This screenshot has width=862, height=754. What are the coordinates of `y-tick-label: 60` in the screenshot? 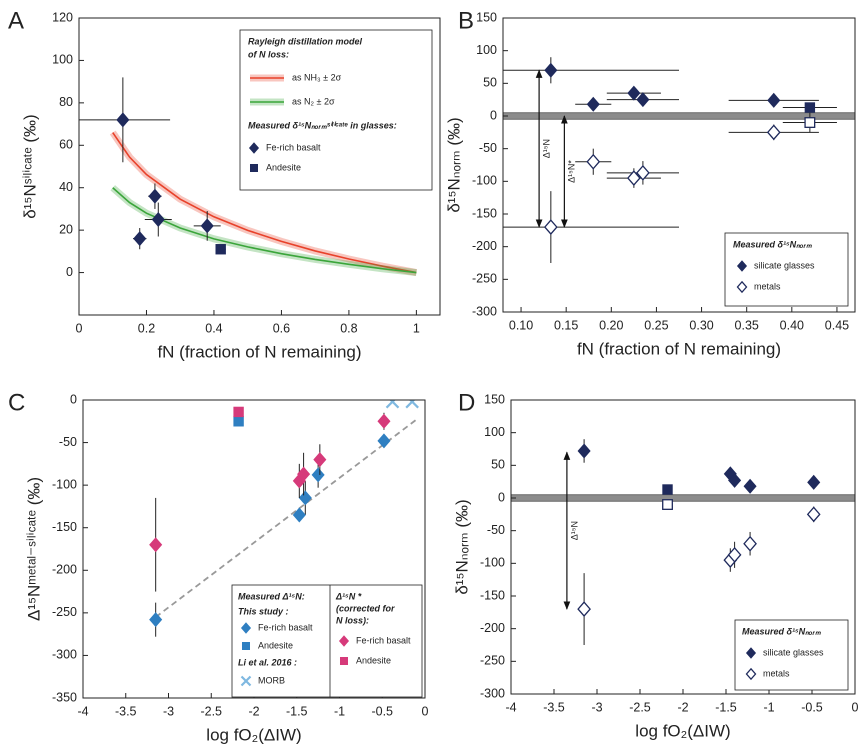 It's located at (66, 145).